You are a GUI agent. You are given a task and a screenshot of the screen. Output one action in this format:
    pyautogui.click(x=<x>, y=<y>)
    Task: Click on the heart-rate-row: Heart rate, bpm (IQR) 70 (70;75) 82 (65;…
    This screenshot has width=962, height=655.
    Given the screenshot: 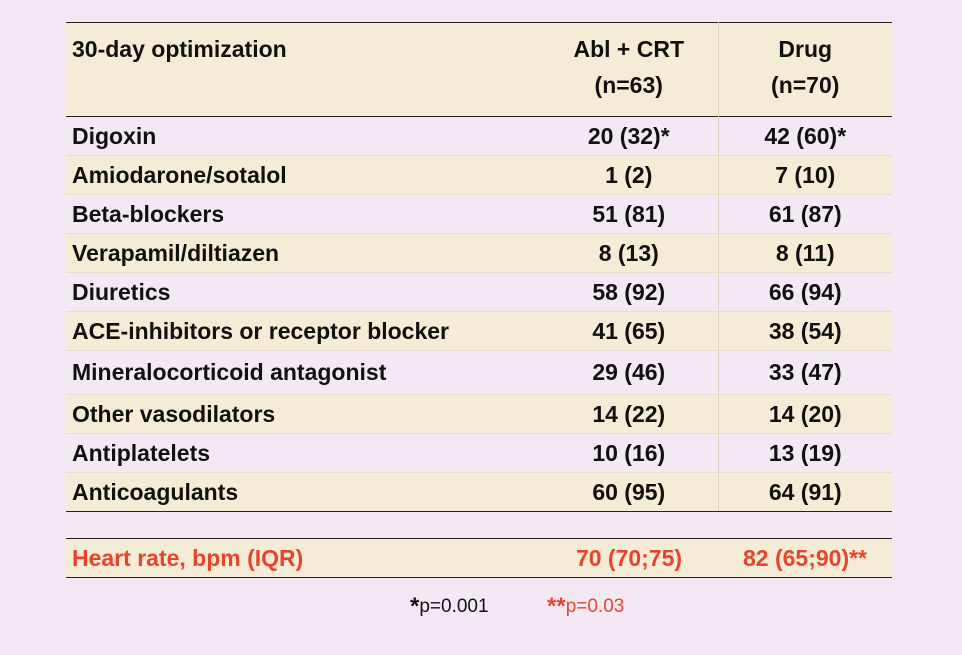 What is the action you would take?
    pyautogui.click(x=479, y=558)
    